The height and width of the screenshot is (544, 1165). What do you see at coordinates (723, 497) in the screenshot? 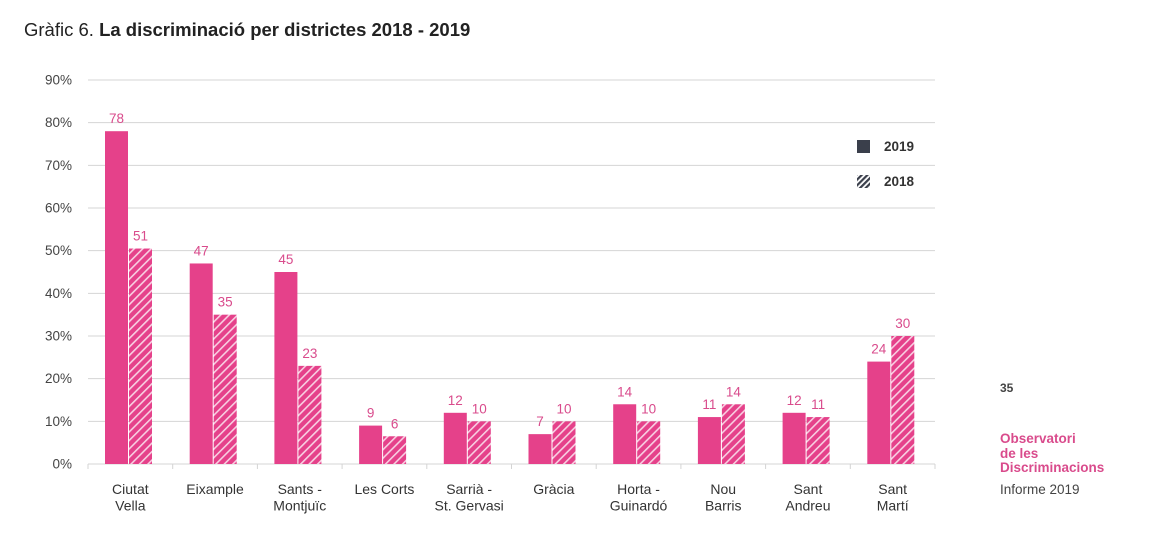
I see `x-category-label: Nou Barris` at bounding box center [723, 497].